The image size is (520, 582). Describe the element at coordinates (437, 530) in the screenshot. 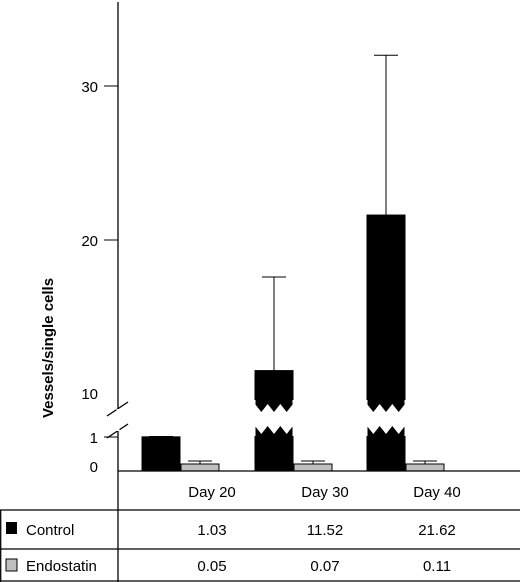

I see `table-cell-control-day40: 21.62` at that location.